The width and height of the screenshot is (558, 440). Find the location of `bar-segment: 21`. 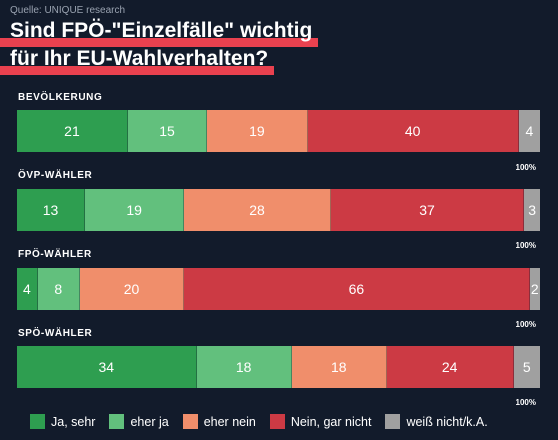

bar-segment: 21 is located at coordinates (72, 131).